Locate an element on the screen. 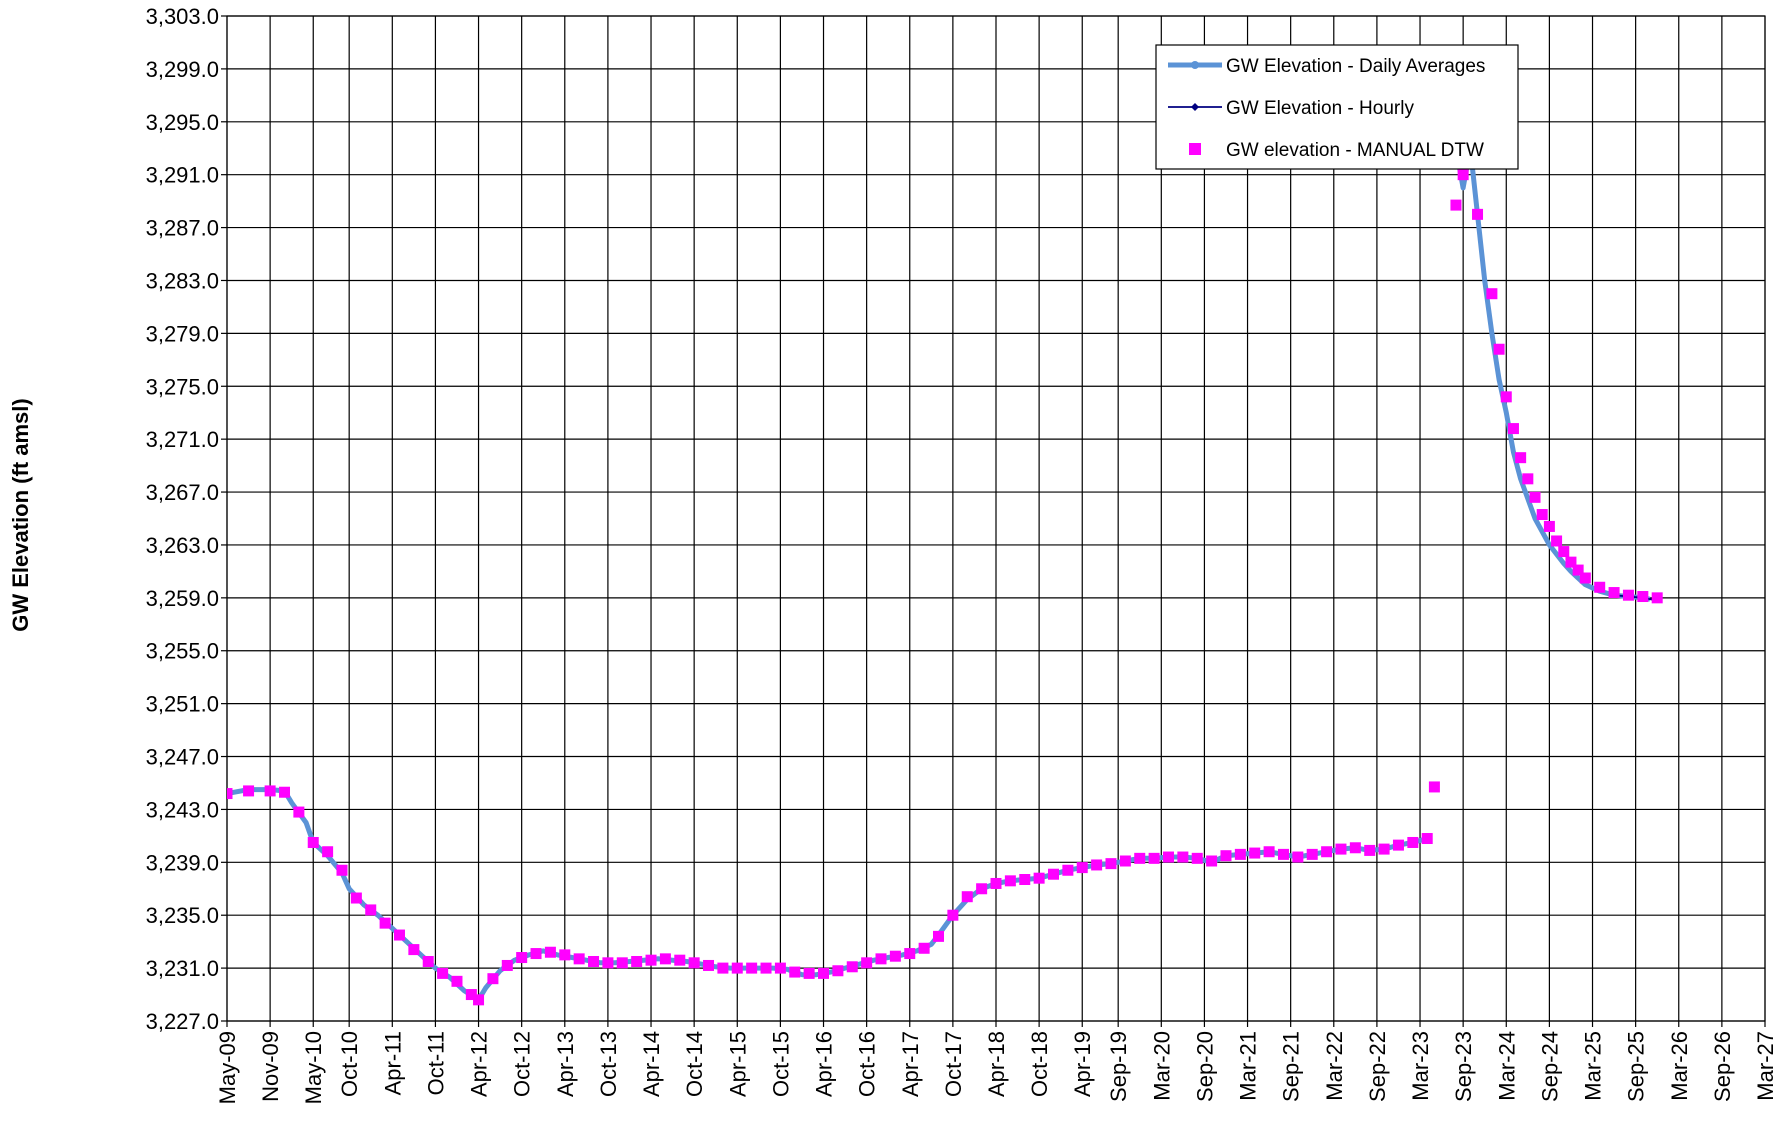 This screenshot has height=1143, width=1776. x-tick-label: Oct-13 is located at coordinates (608, 1064).